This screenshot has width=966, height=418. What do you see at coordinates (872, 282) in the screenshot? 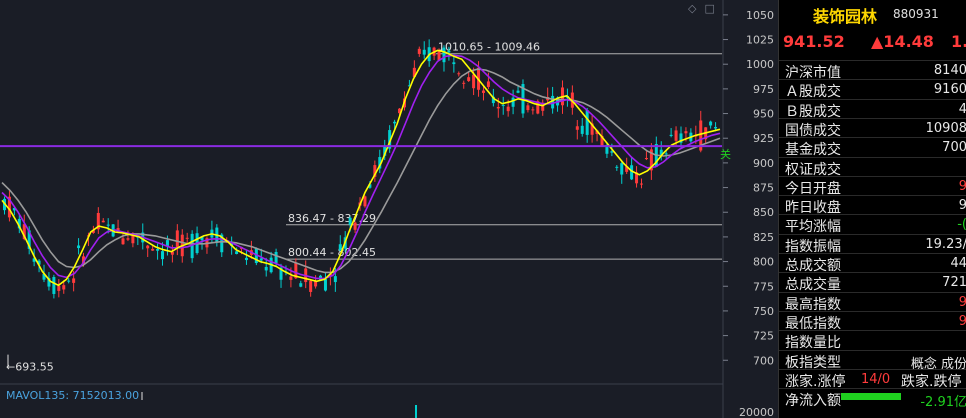
I see `panel-row: 总成交量 721` at bounding box center [872, 282].